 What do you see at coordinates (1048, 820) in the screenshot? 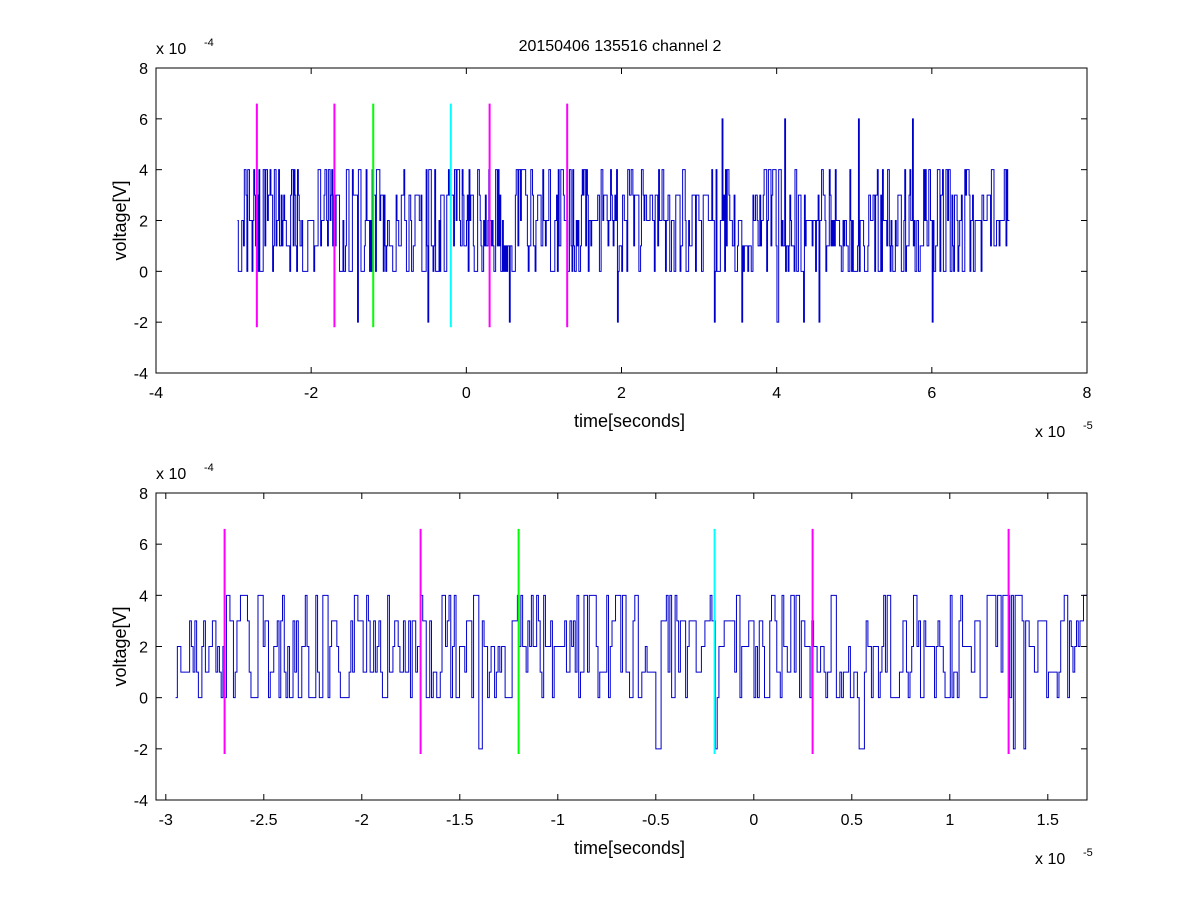
I see `x-tick-label: 1.5` at bounding box center [1048, 820].